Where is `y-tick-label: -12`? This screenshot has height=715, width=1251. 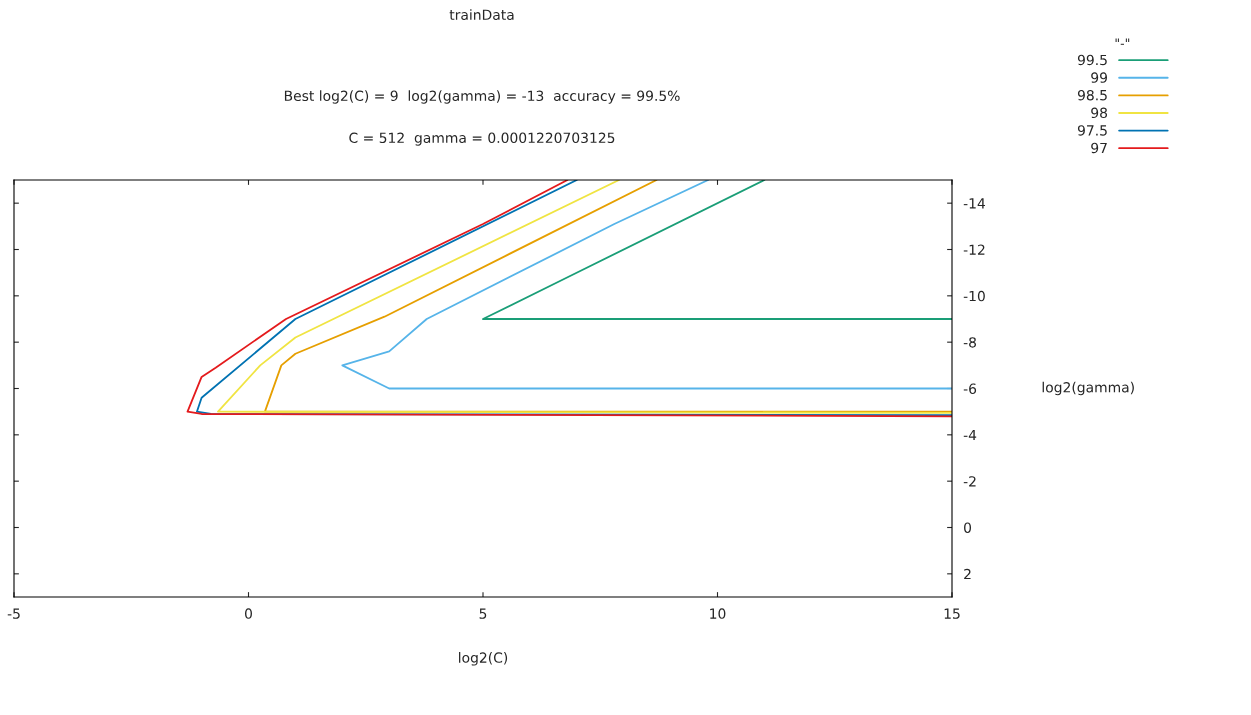
y-tick-label: -12 is located at coordinates (974, 249).